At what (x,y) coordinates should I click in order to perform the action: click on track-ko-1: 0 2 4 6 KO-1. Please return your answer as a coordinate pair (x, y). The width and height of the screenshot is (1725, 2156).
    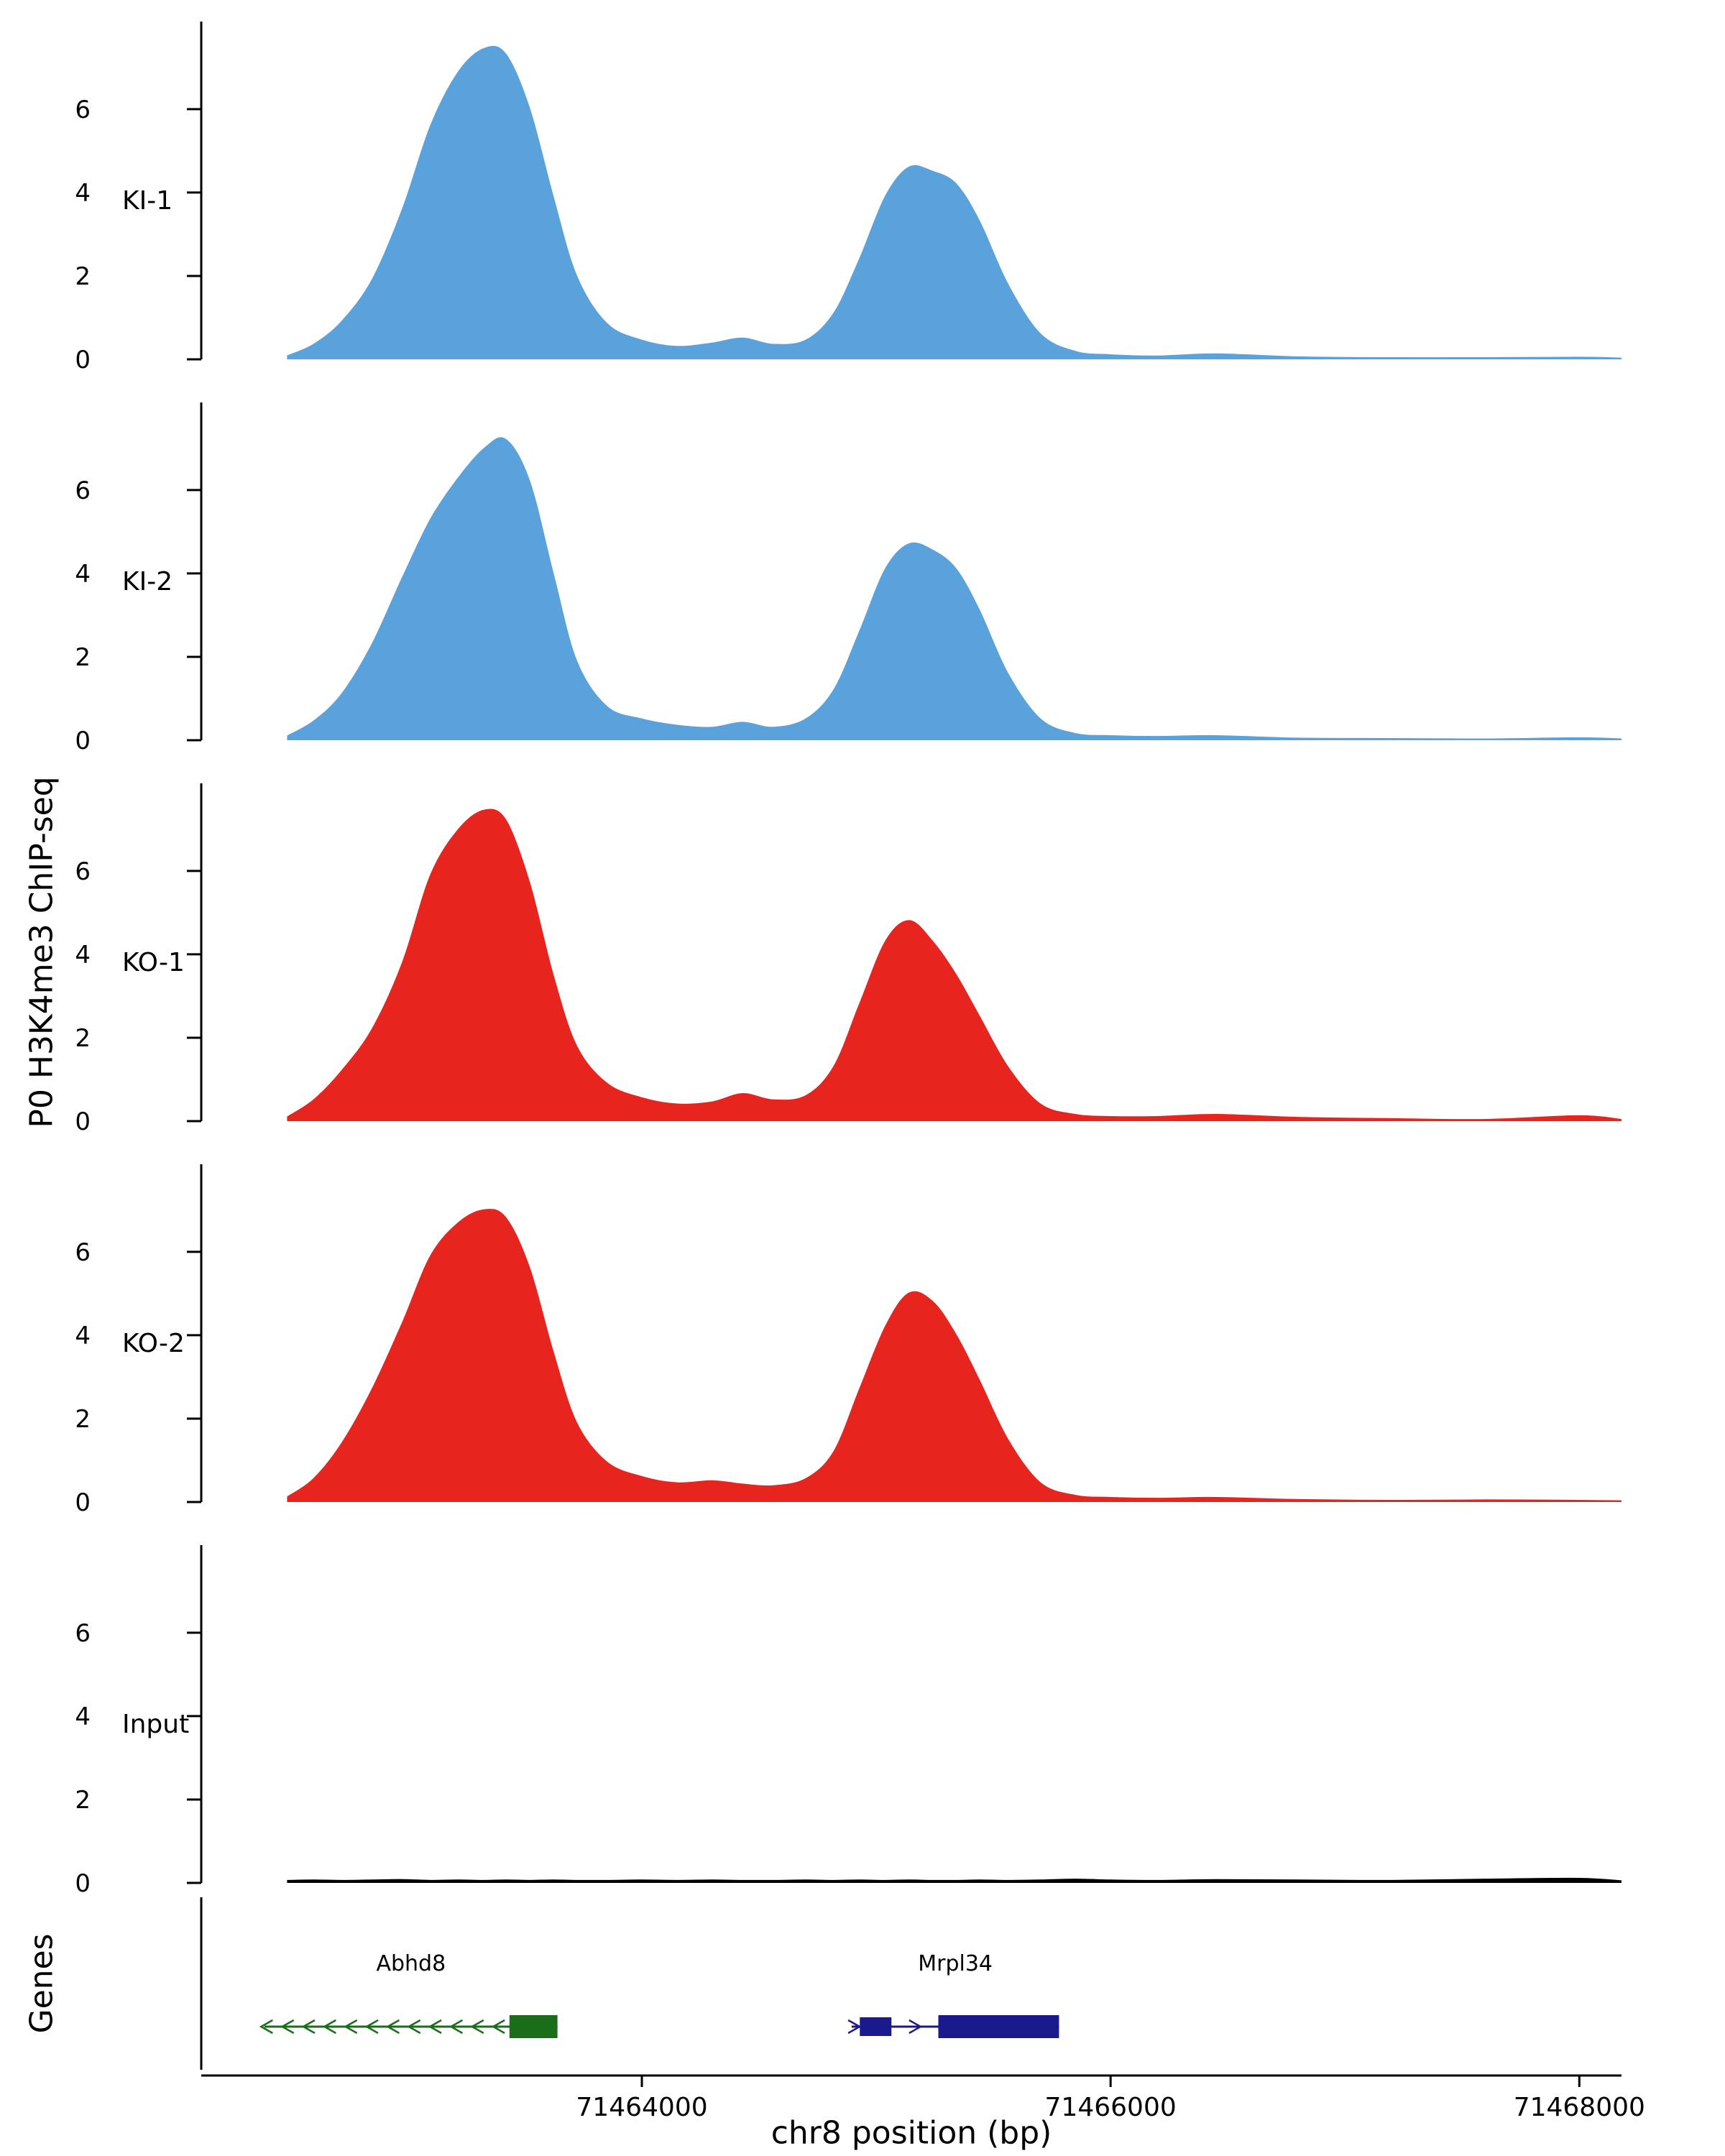
    Looking at the image, I should click on (848, 960).